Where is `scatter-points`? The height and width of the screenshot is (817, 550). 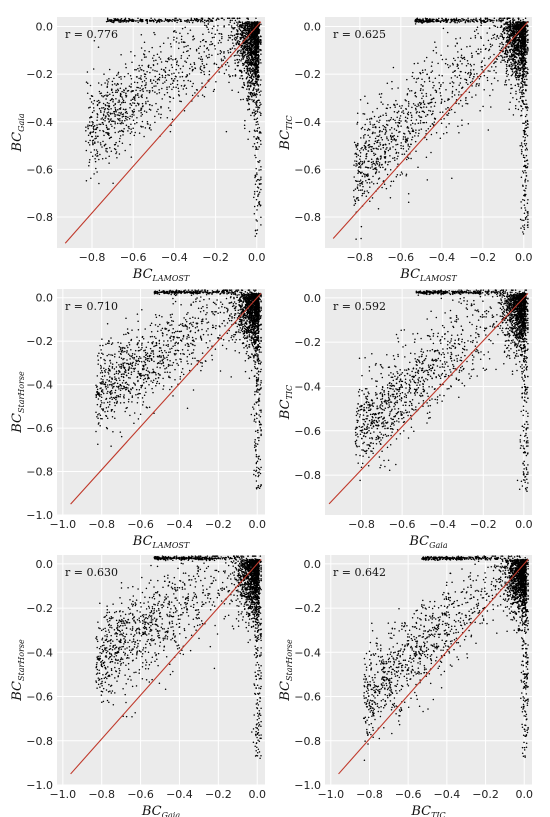
scatter-points is located at coordinates (173, 127).